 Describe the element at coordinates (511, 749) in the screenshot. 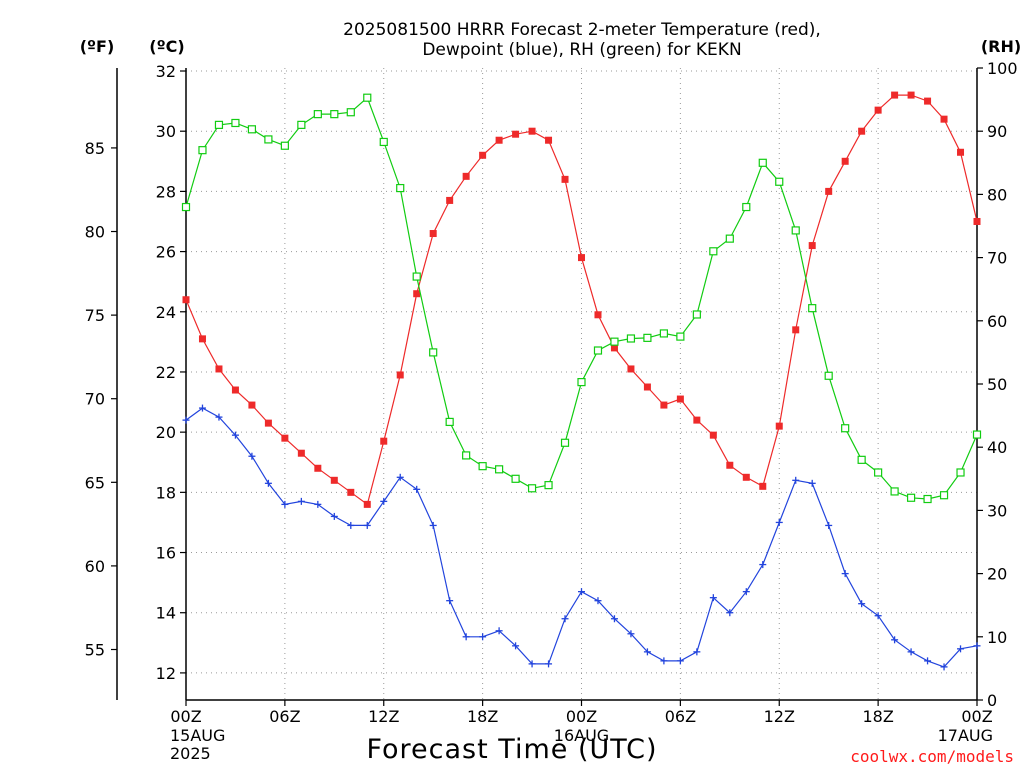

I see `x-axis-label: Forecast Time (UTC)` at that location.